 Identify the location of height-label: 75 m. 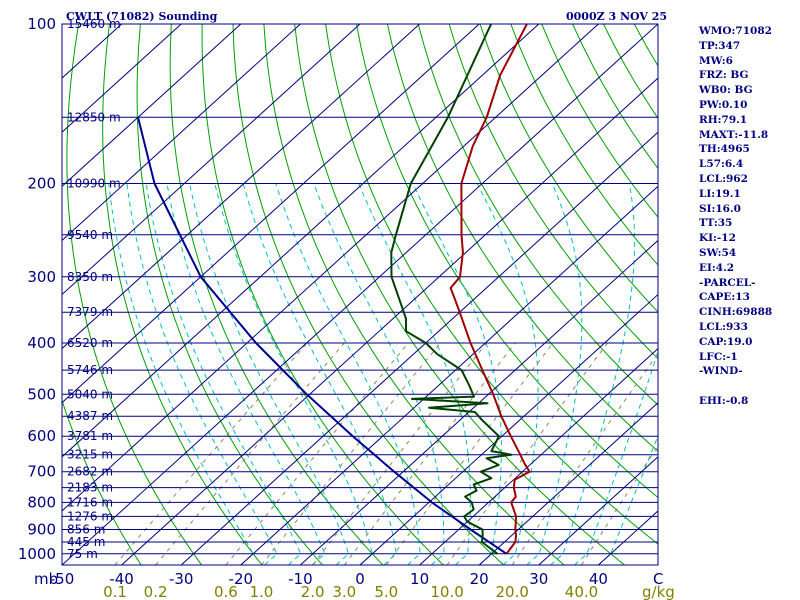
(82, 554).